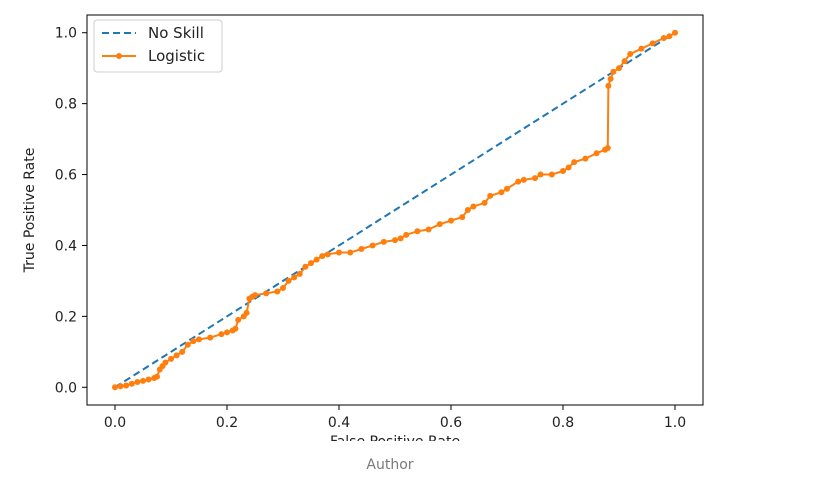  What do you see at coordinates (30, 211) in the screenshot?
I see `y-axis-label: True Positive Rate` at bounding box center [30, 211].